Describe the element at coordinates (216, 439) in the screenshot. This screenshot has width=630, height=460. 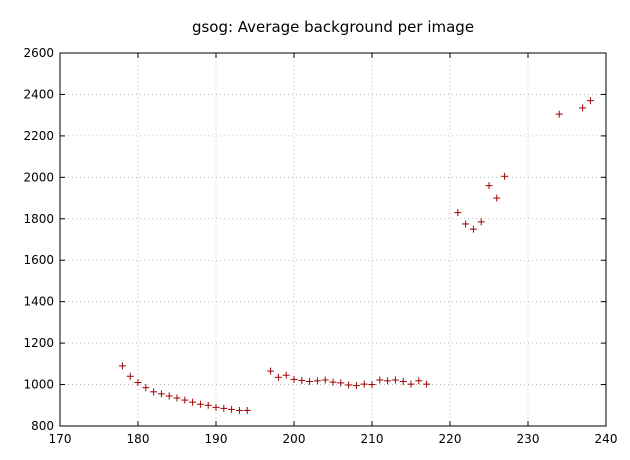
I see `x-tick-label: 190` at that location.